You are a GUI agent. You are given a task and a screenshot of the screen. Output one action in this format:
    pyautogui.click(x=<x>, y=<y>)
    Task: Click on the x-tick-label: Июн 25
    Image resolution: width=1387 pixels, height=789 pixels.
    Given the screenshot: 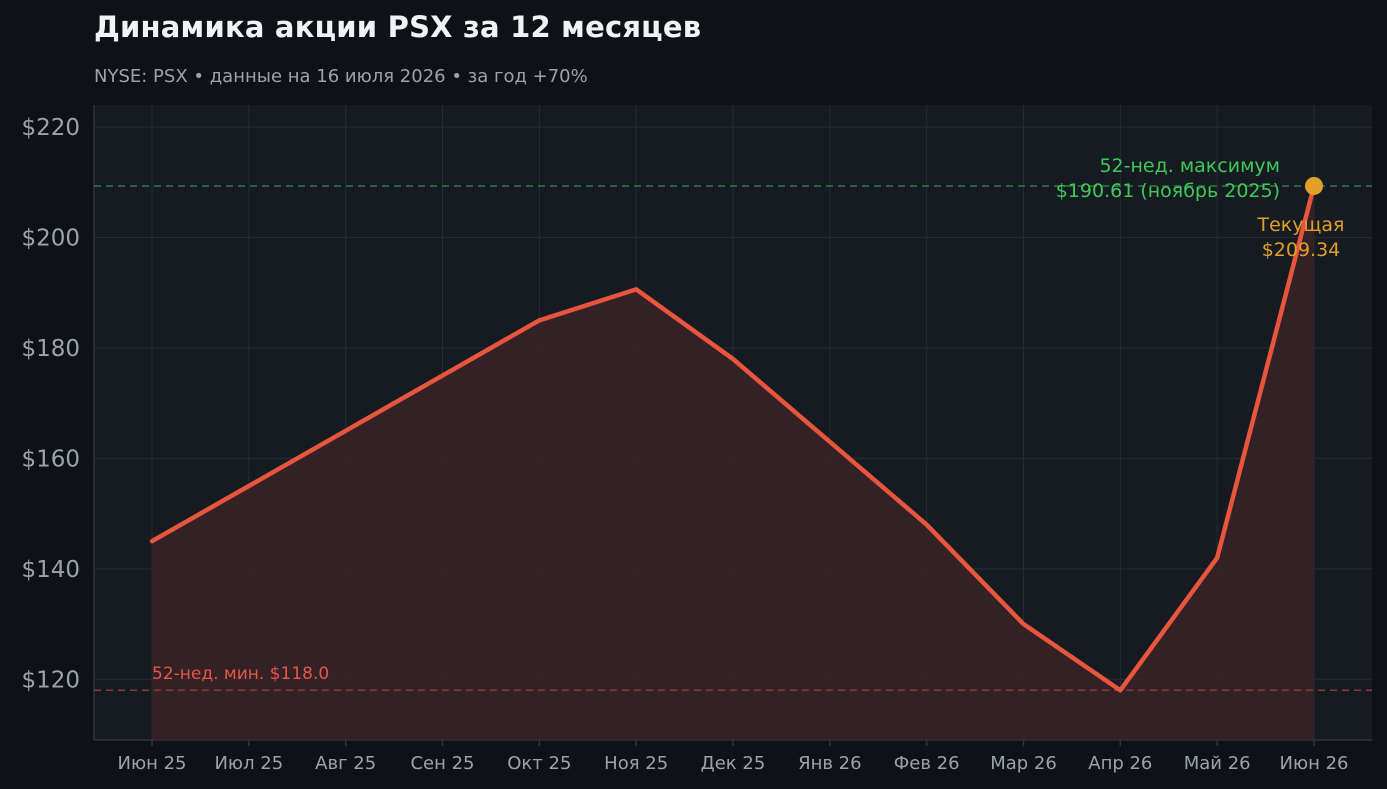 What is the action you would take?
    pyautogui.click(x=151, y=763)
    